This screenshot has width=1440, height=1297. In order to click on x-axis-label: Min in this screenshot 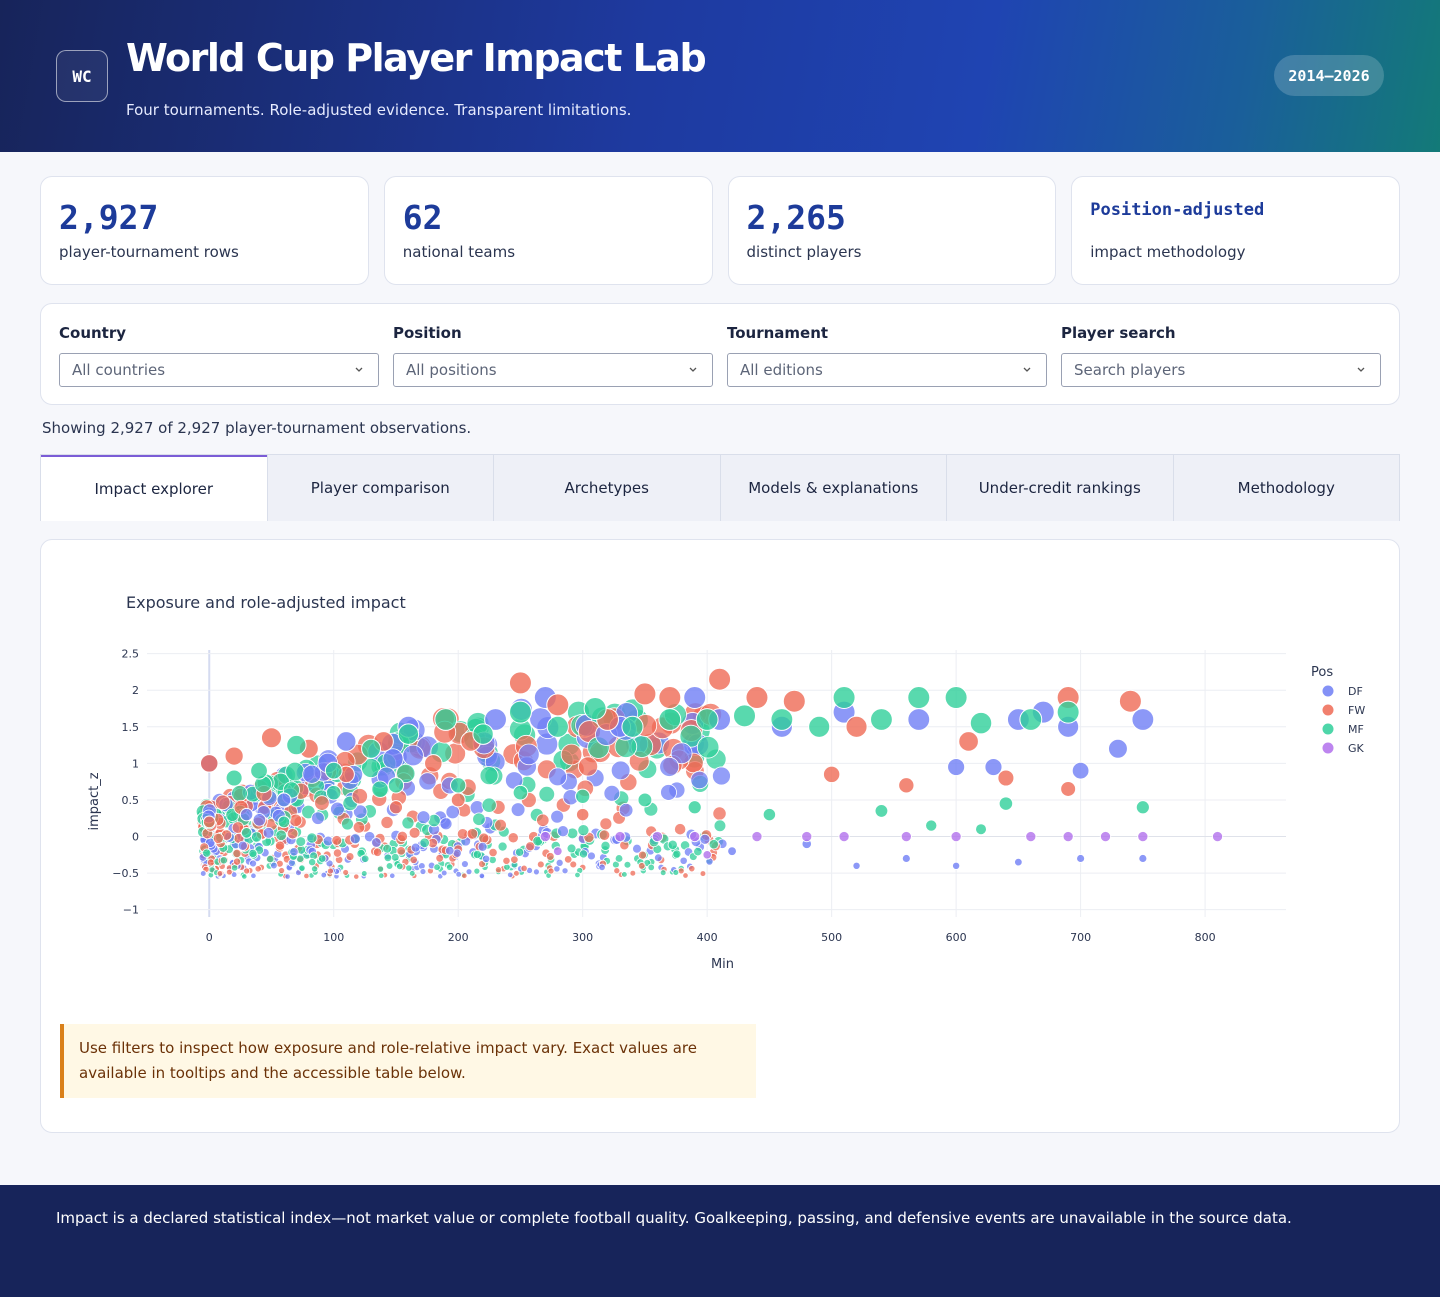, I will do `click(722, 964)`.